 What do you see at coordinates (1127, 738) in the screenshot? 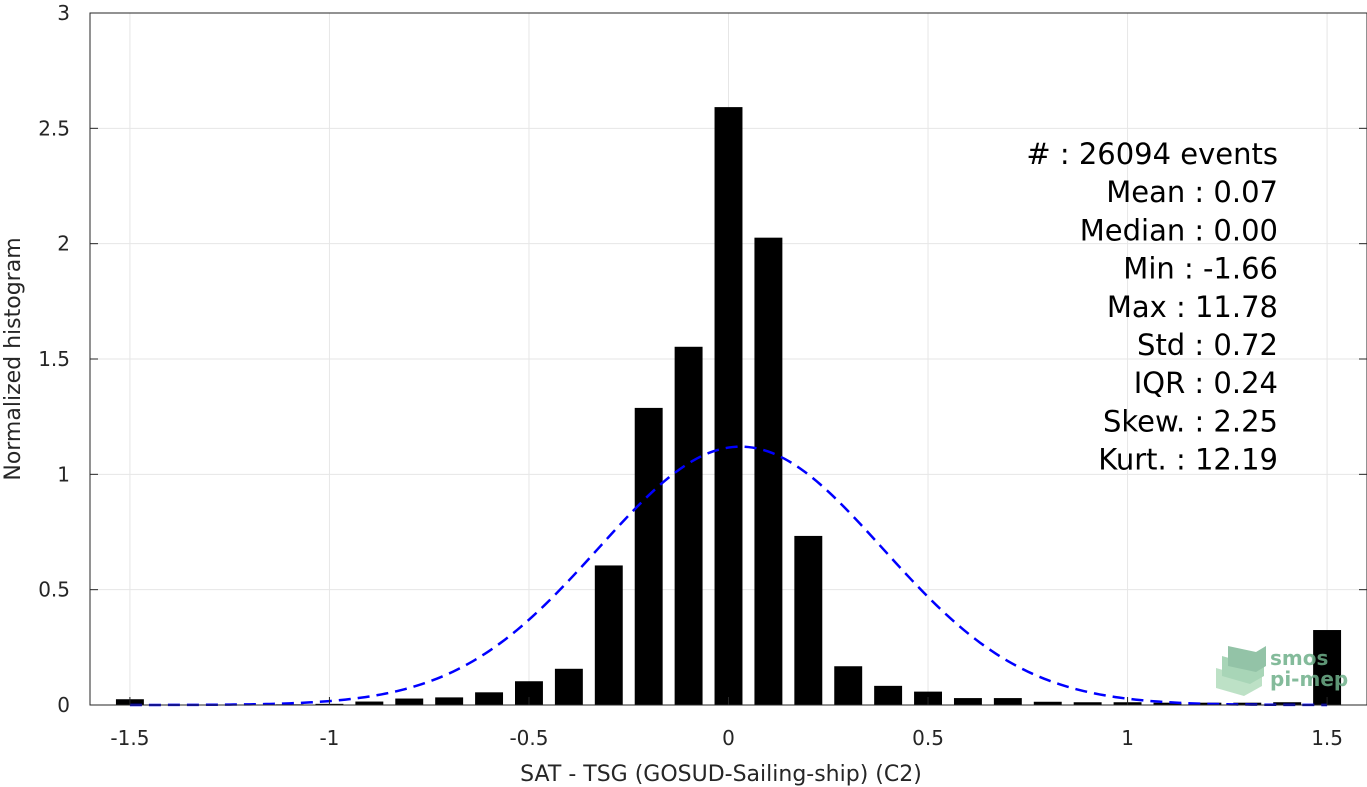
I see `x-tick-label: 1` at bounding box center [1127, 738].